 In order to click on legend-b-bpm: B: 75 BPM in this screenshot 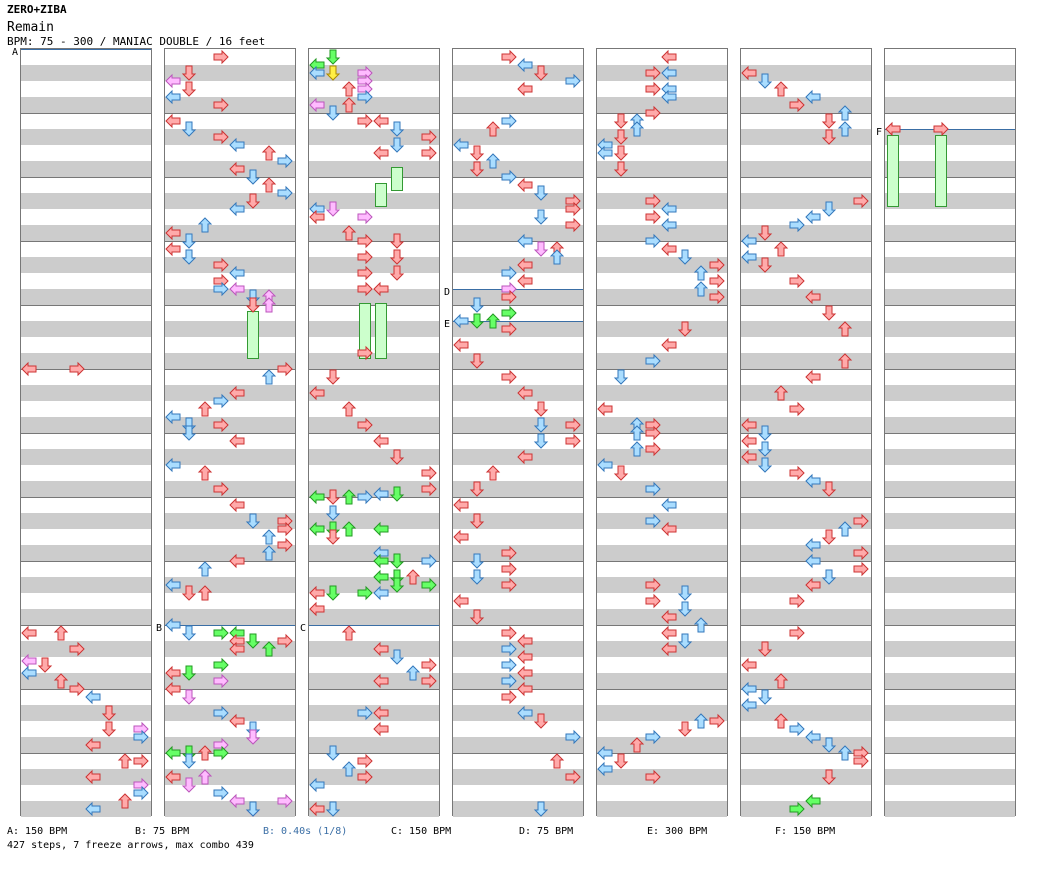, I will do `click(162, 831)`.